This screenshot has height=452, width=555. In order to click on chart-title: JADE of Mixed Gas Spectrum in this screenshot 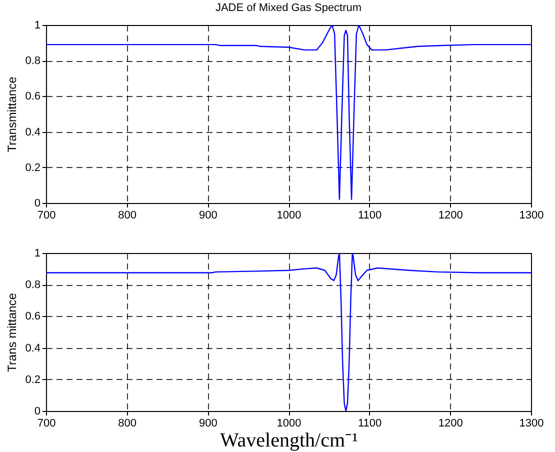, I will do `click(288, 8)`.